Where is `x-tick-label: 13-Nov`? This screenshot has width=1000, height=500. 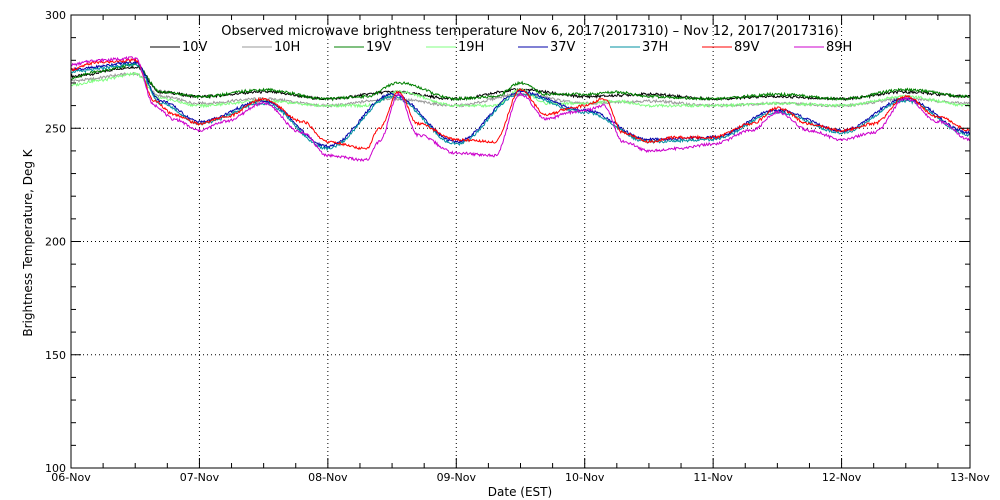
x-tick-label: 13-Nov is located at coordinates (970, 477).